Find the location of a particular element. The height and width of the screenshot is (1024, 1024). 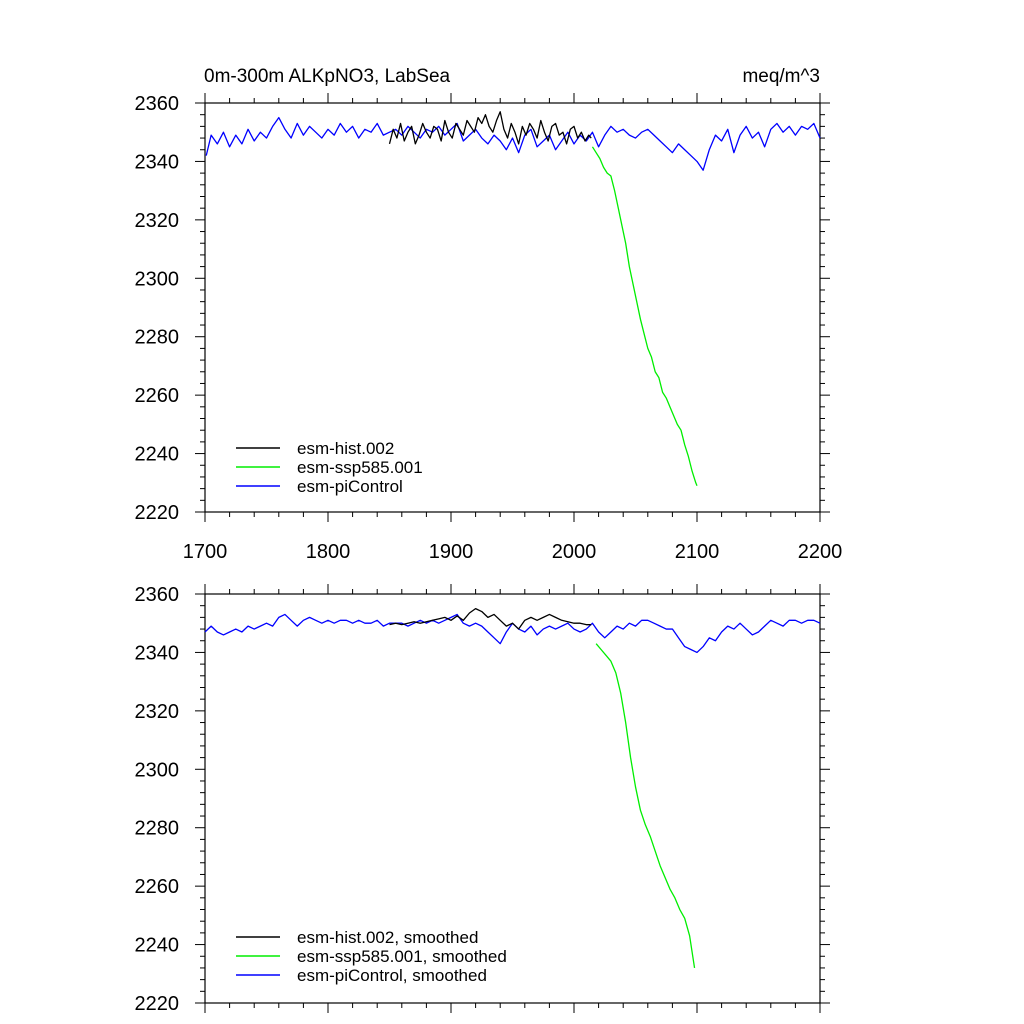

x-tick-label: 1800 is located at coordinates (328, 552).